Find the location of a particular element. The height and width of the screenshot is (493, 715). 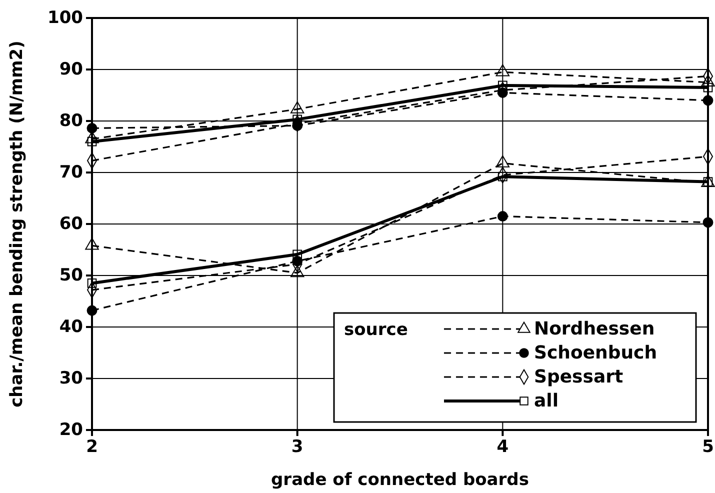

x-tick-label: 5 is located at coordinates (708, 447).